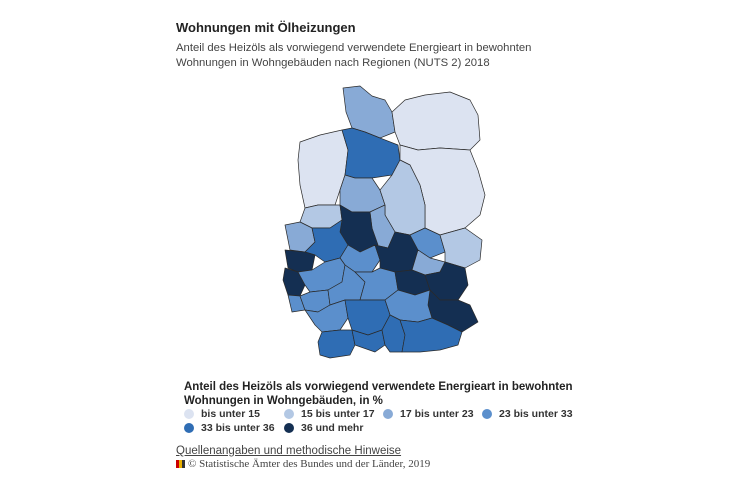 Image resolution: width=750 pixels, height=500 pixels. I want to click on legend-label: 17 bis unter 23, so click(437, 414).